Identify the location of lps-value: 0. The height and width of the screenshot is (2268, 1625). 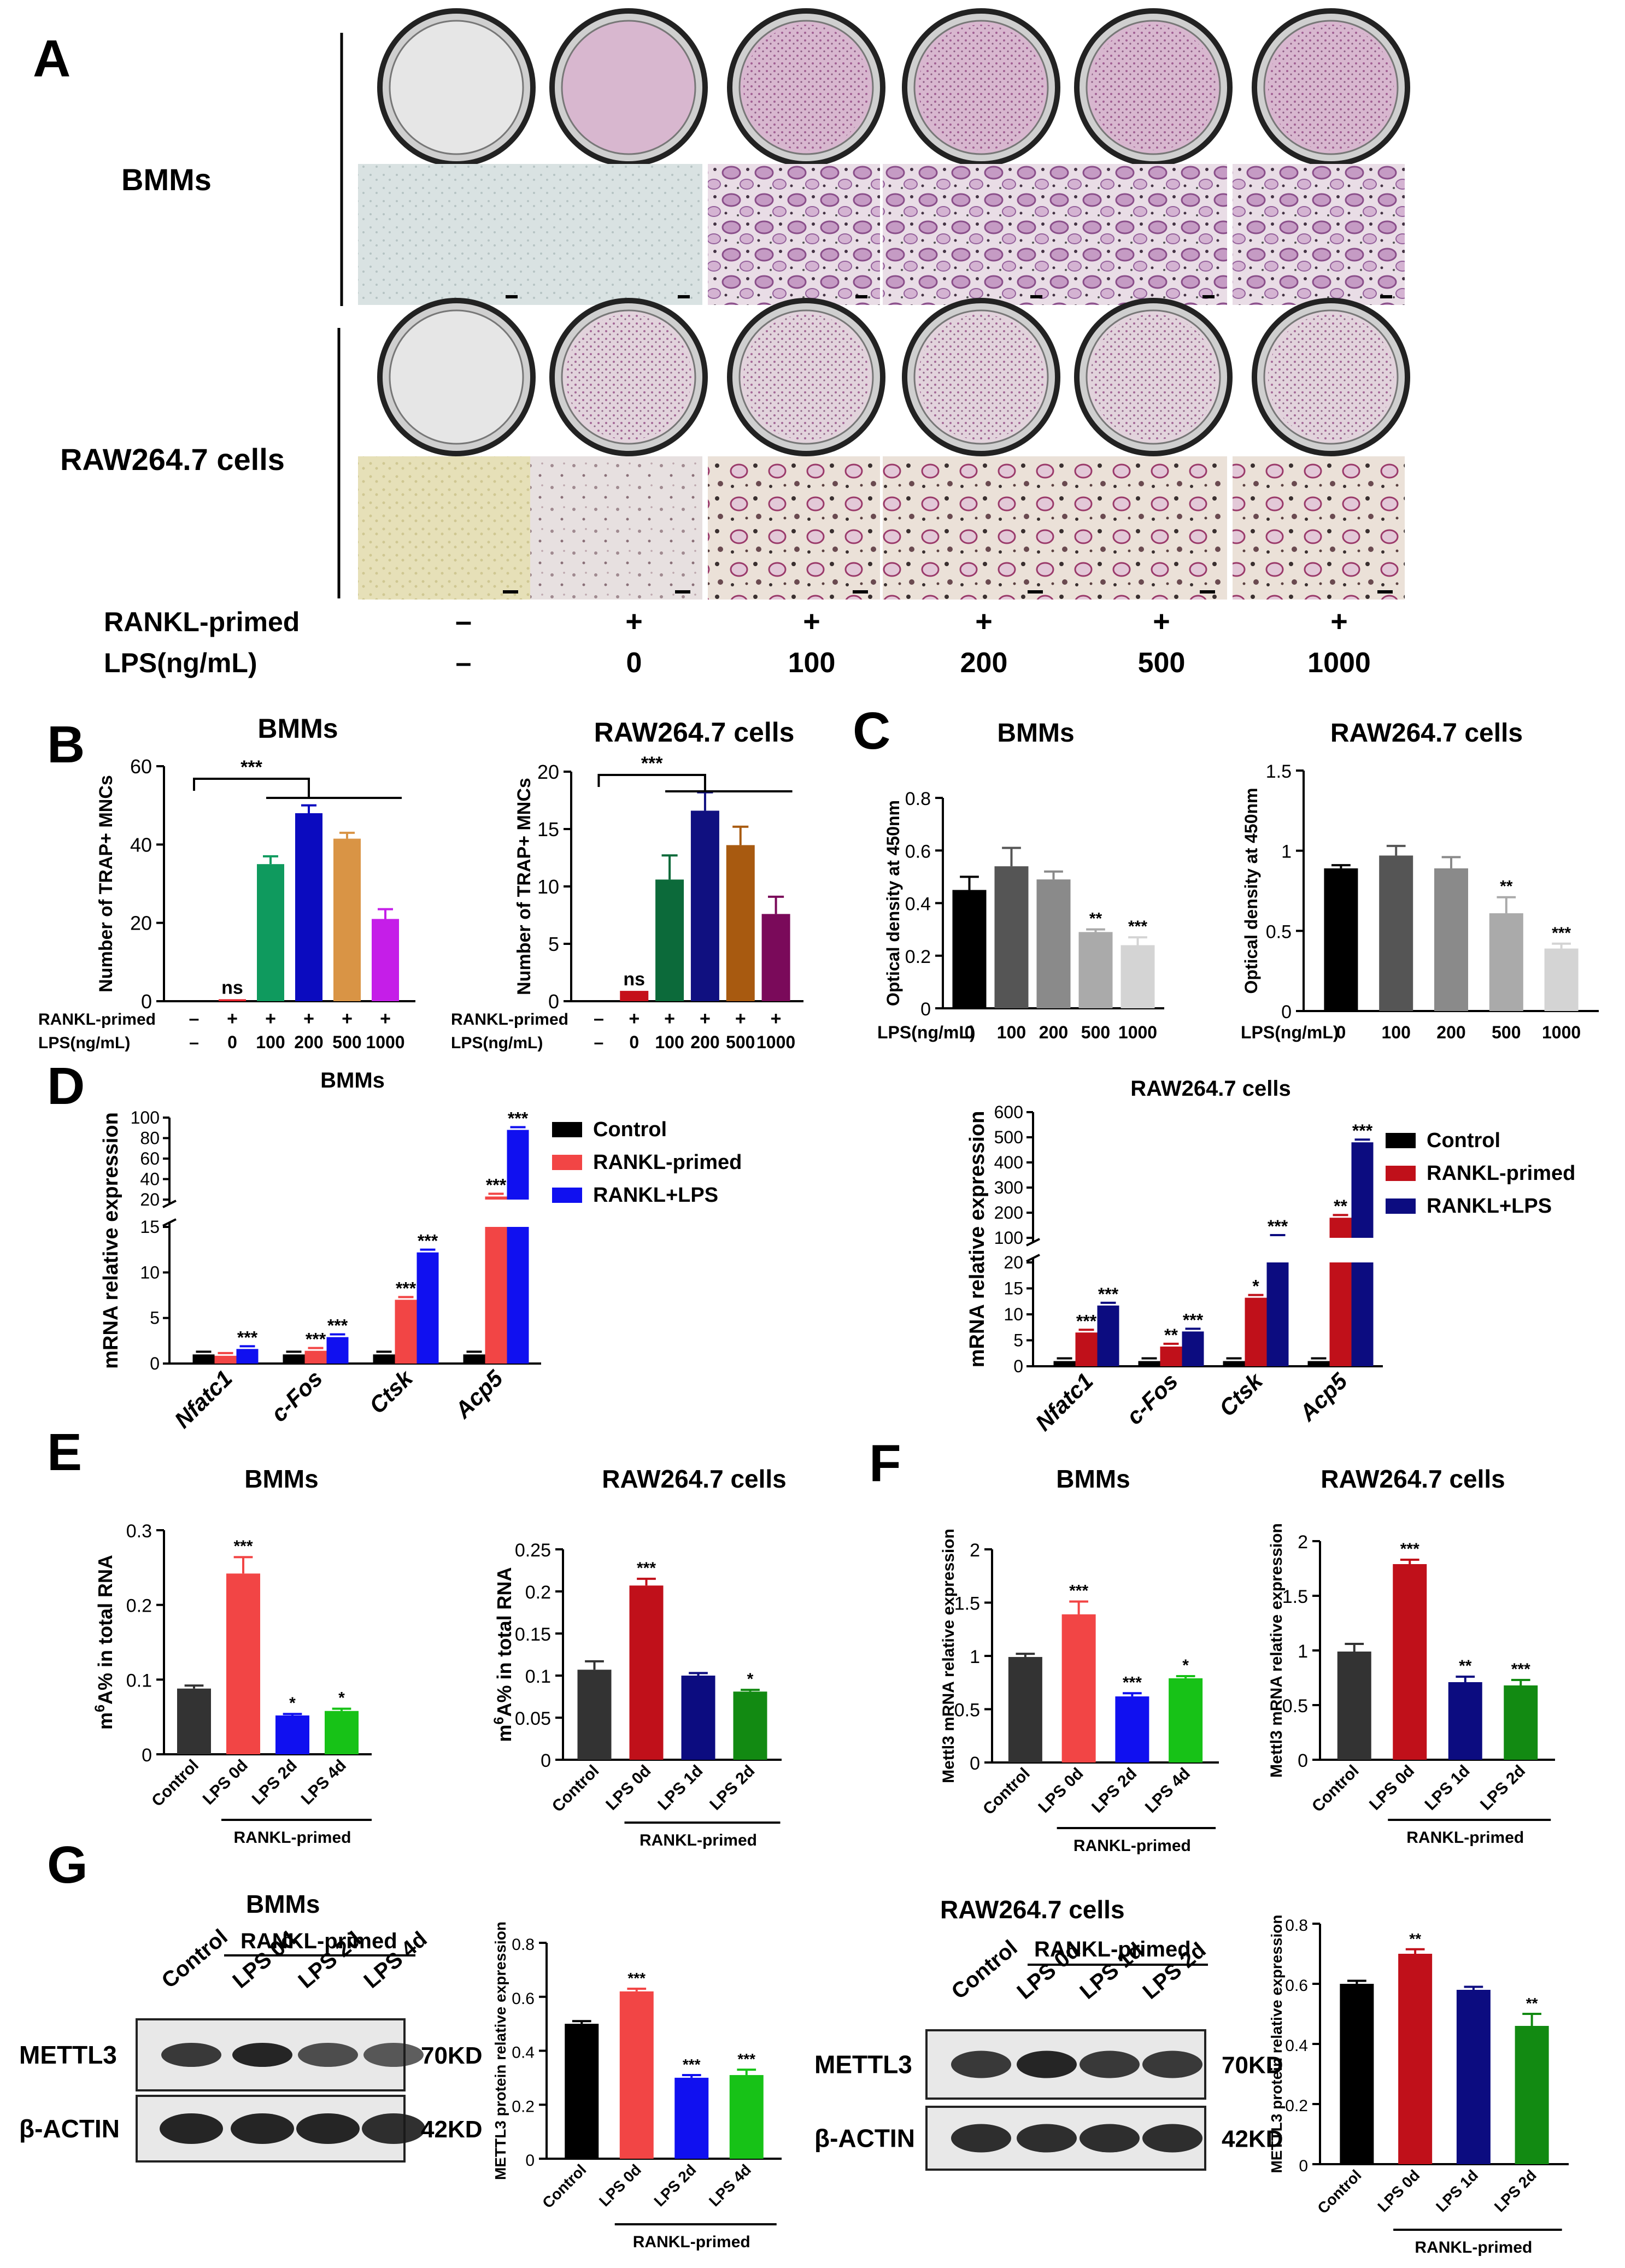
(634, 663).